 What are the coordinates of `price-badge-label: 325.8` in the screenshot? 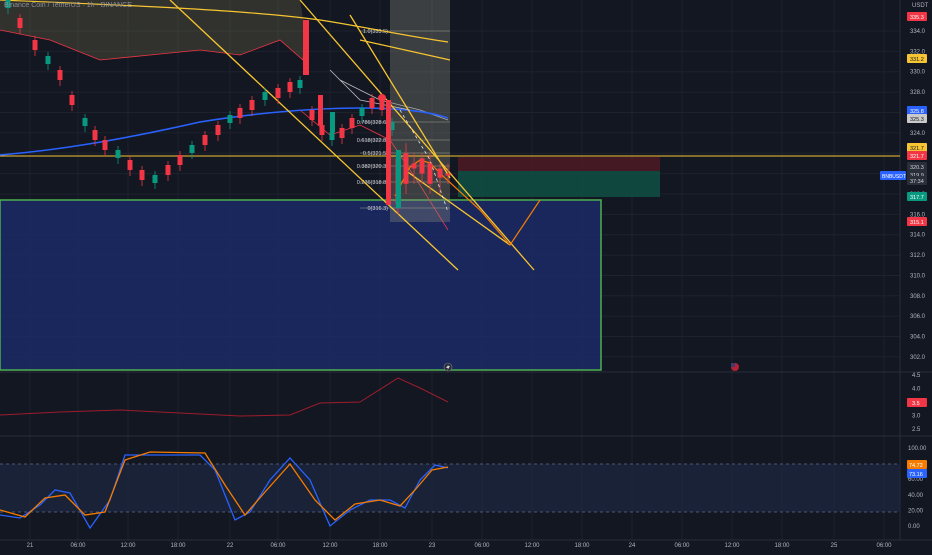 It's located at (917, 112).